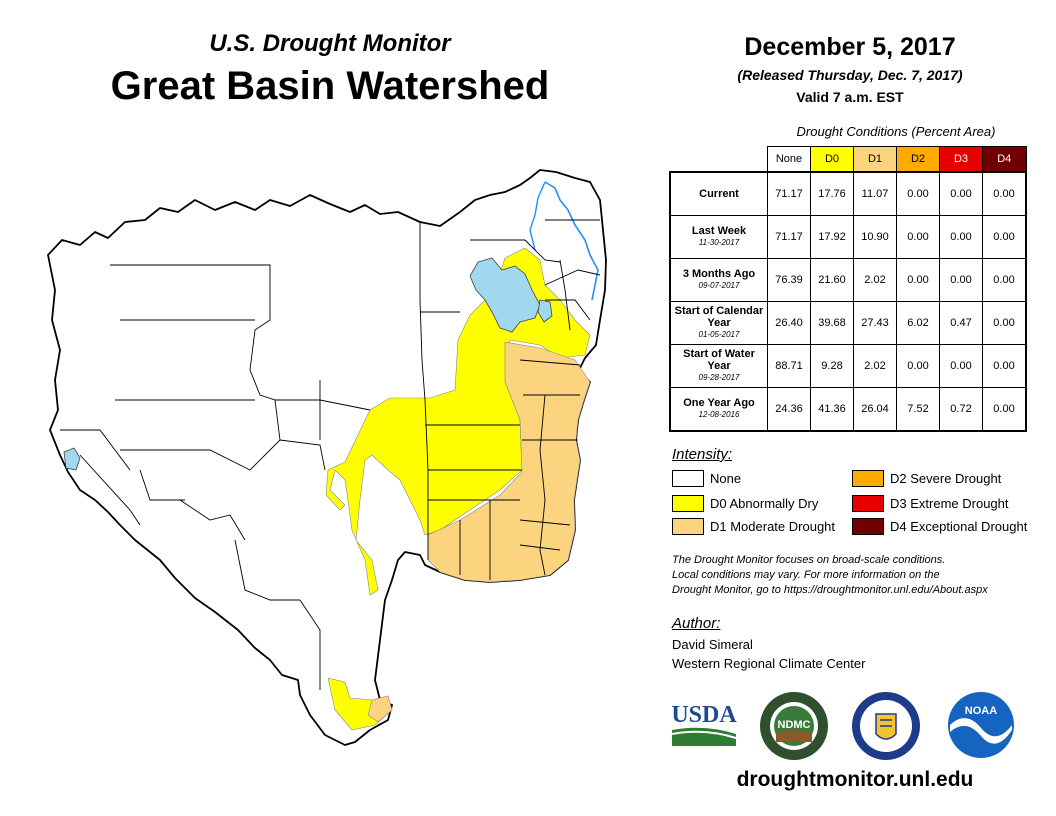 This screenshot has height=816, width=1056. I want to click on table-cell: 27.43, so click(875, 323).